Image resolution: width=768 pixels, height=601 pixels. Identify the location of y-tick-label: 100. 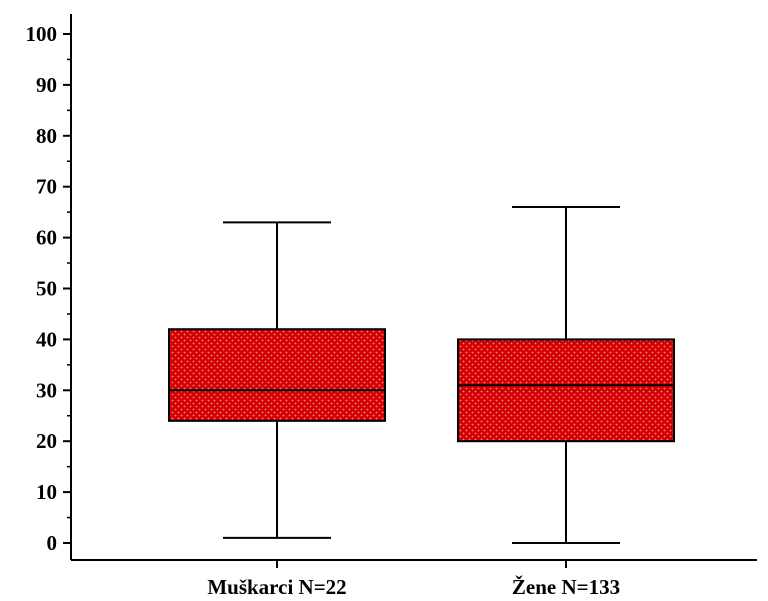
(42, 34).